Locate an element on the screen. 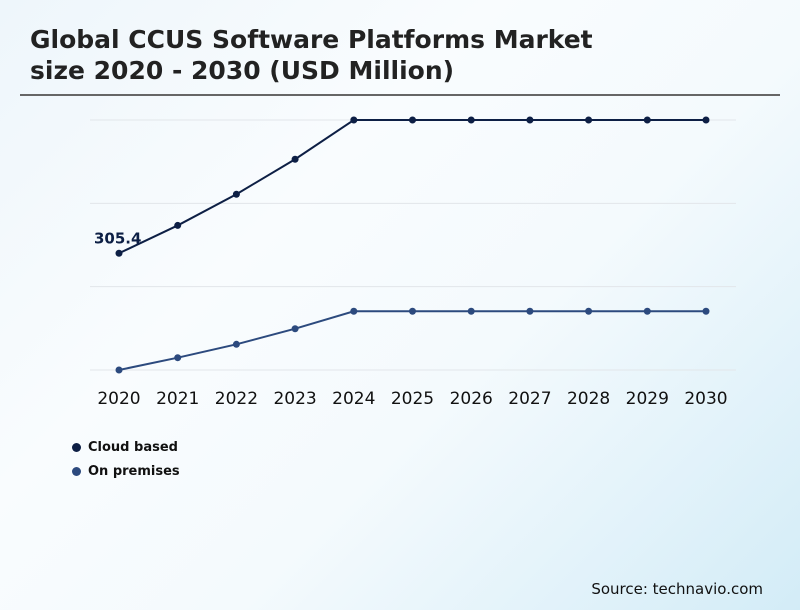 The height and width of the screenshot is (610, 800). series-line-onprem is located at coordinates (412, 340).